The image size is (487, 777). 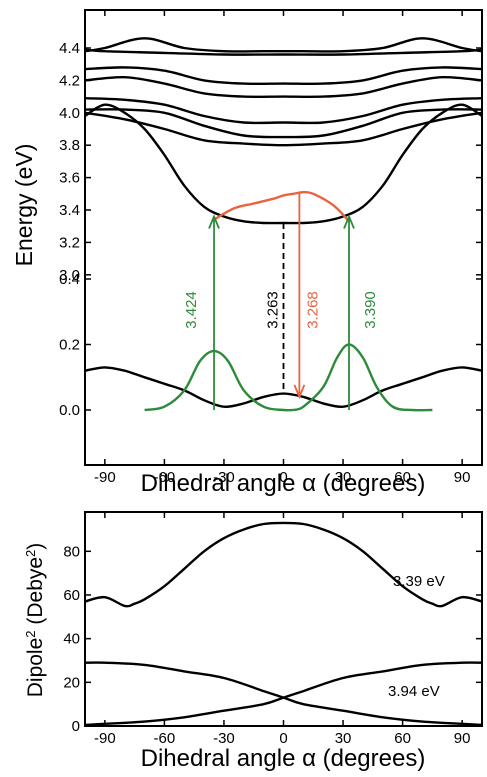 What do you see at coordinates (105, 477) in the screenshot?
I see `energy-x-tick-label: -90` at bounding box center [105, 477].